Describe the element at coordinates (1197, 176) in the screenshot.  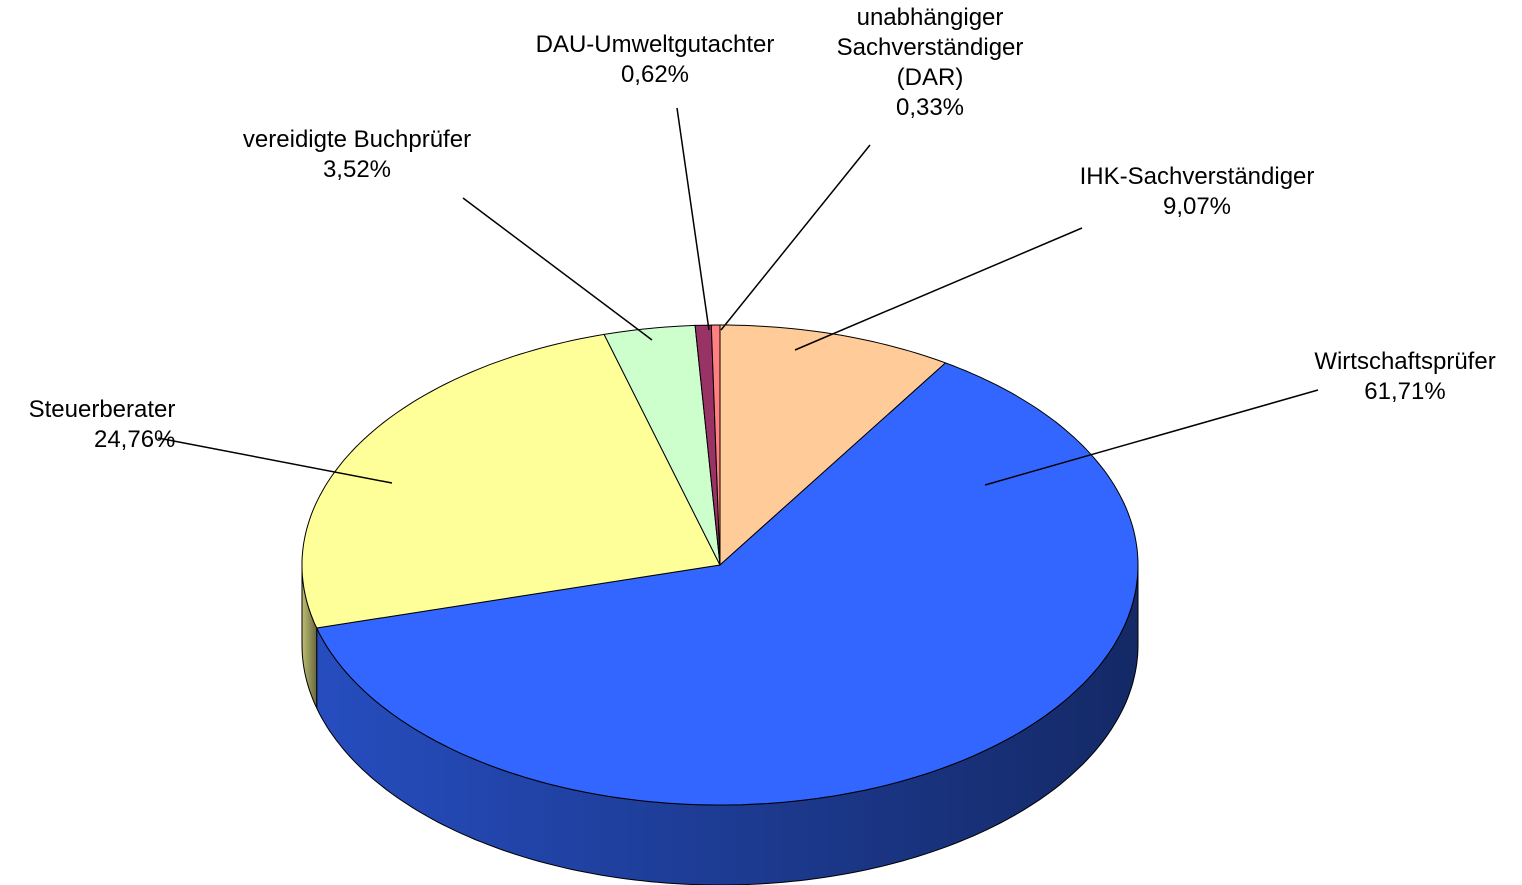
I see `category-label: IHK-Sachverständiger` at that location.